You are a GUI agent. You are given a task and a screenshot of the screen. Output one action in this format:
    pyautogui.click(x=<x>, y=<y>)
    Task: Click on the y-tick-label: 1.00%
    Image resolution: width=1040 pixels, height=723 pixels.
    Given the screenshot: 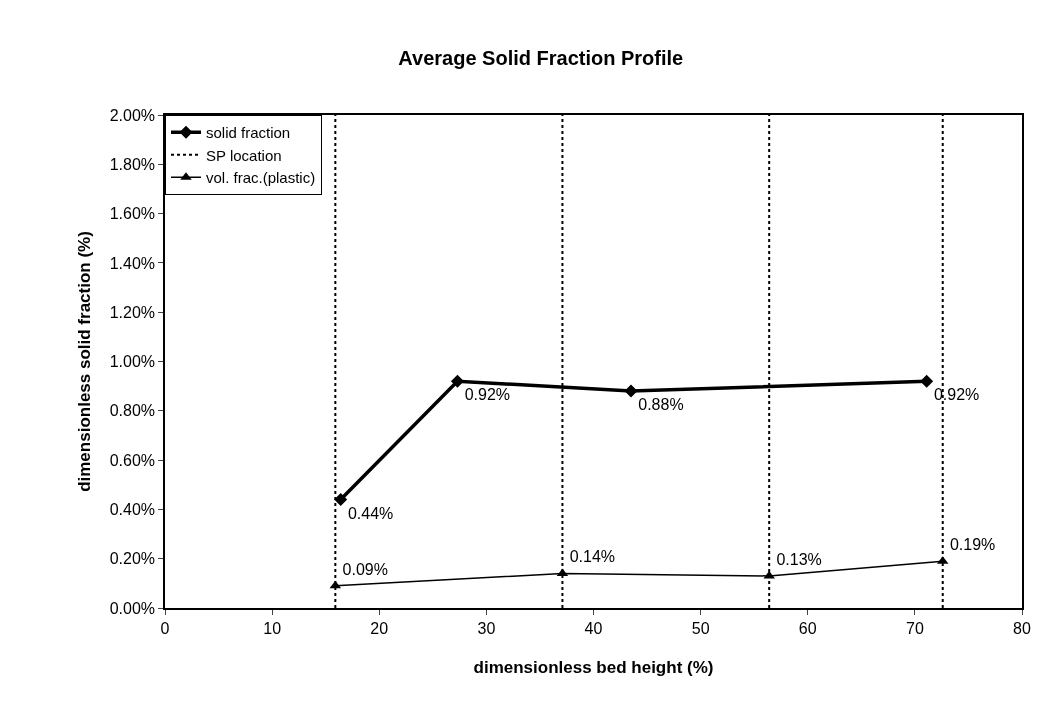 What is the action you would take?
    pyautogui.click(x=132, y=362)
    